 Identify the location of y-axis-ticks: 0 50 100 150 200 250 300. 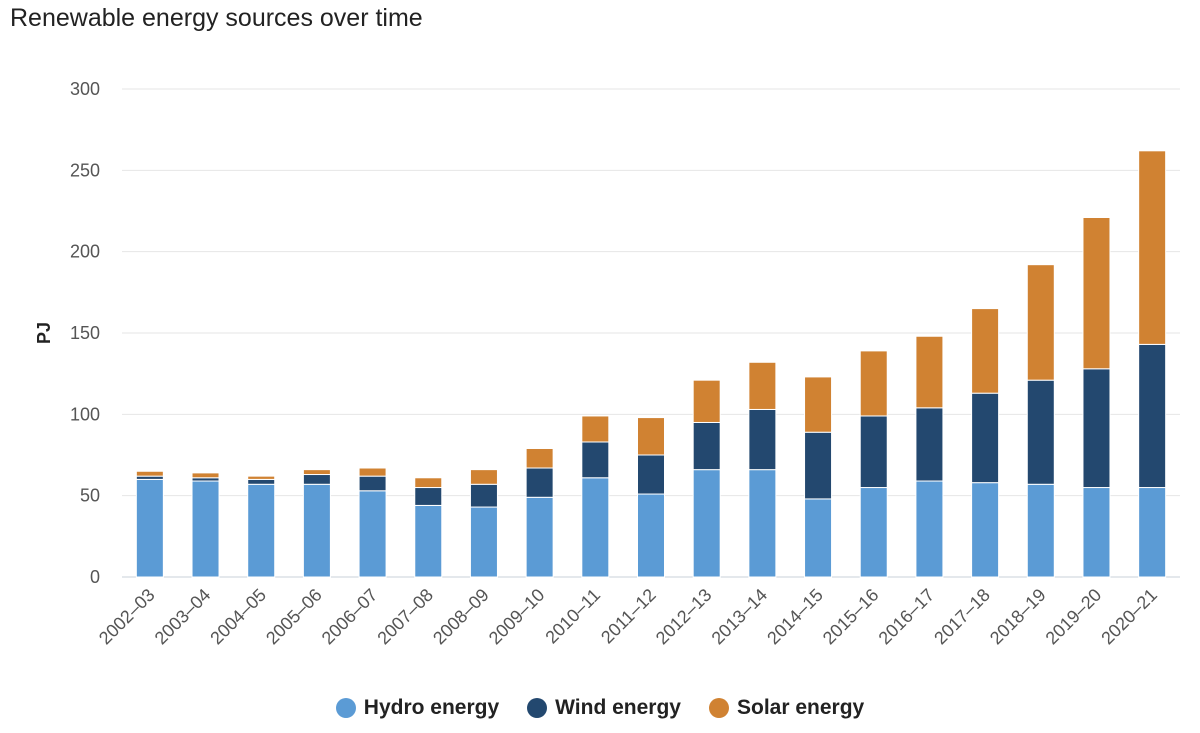
(85, 333).